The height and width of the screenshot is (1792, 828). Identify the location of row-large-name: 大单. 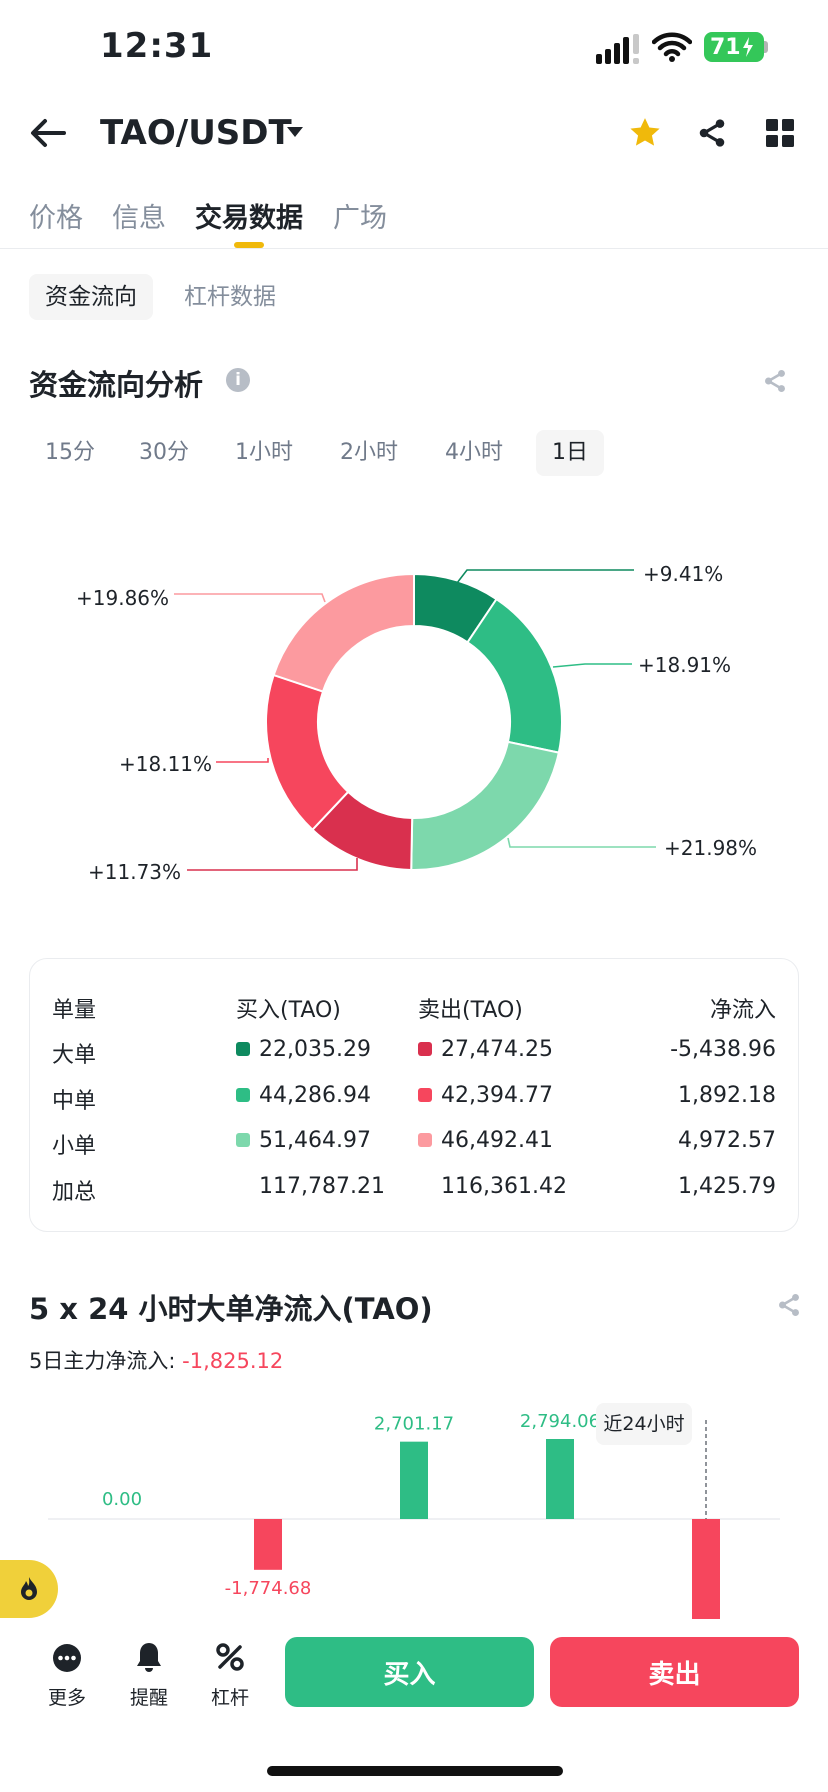
(74, 1055).